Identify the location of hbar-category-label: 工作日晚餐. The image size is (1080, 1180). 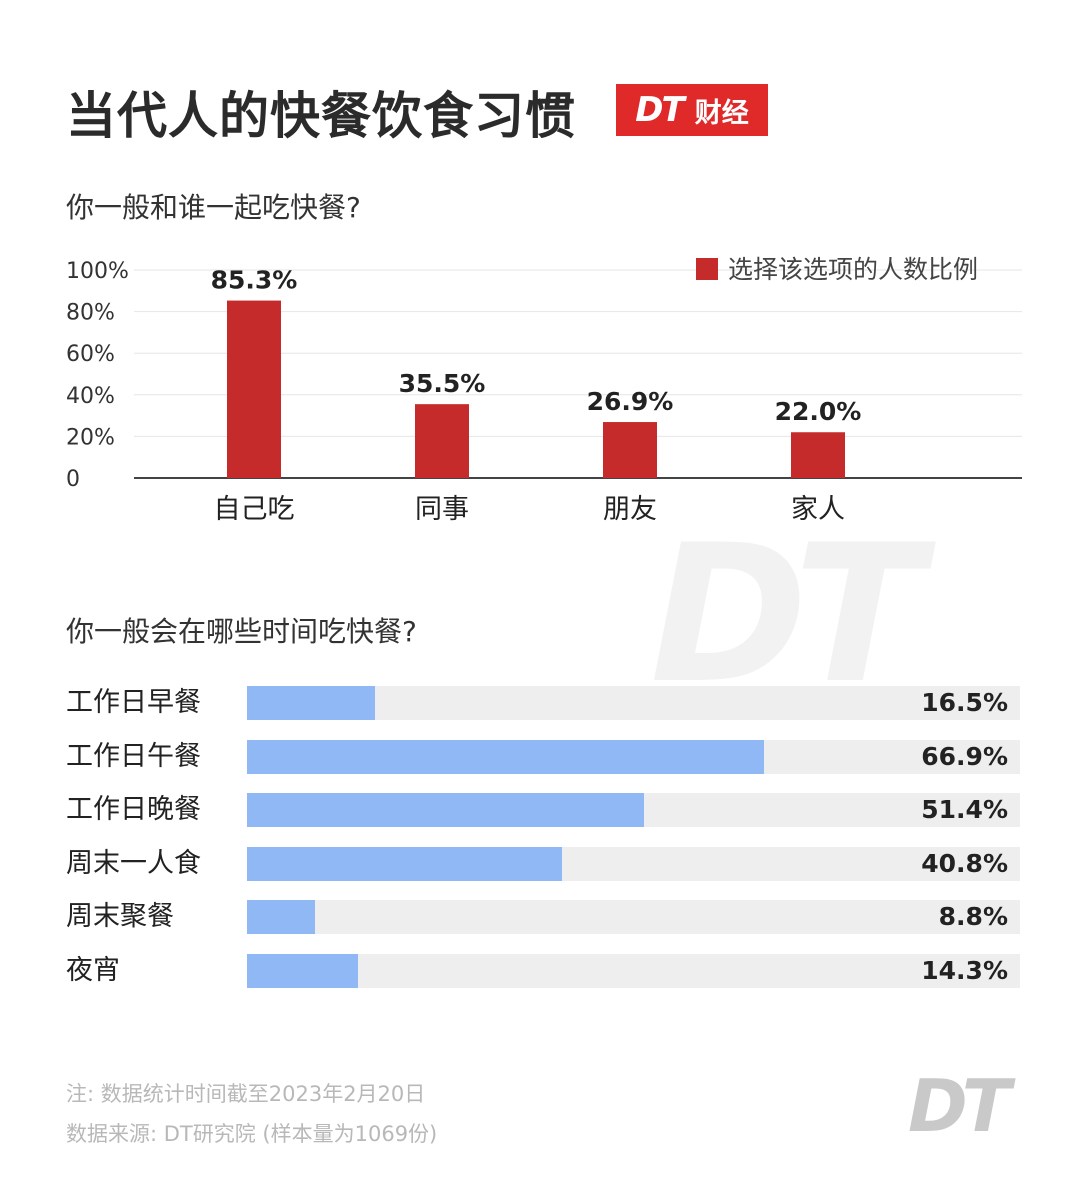
(133, 810).